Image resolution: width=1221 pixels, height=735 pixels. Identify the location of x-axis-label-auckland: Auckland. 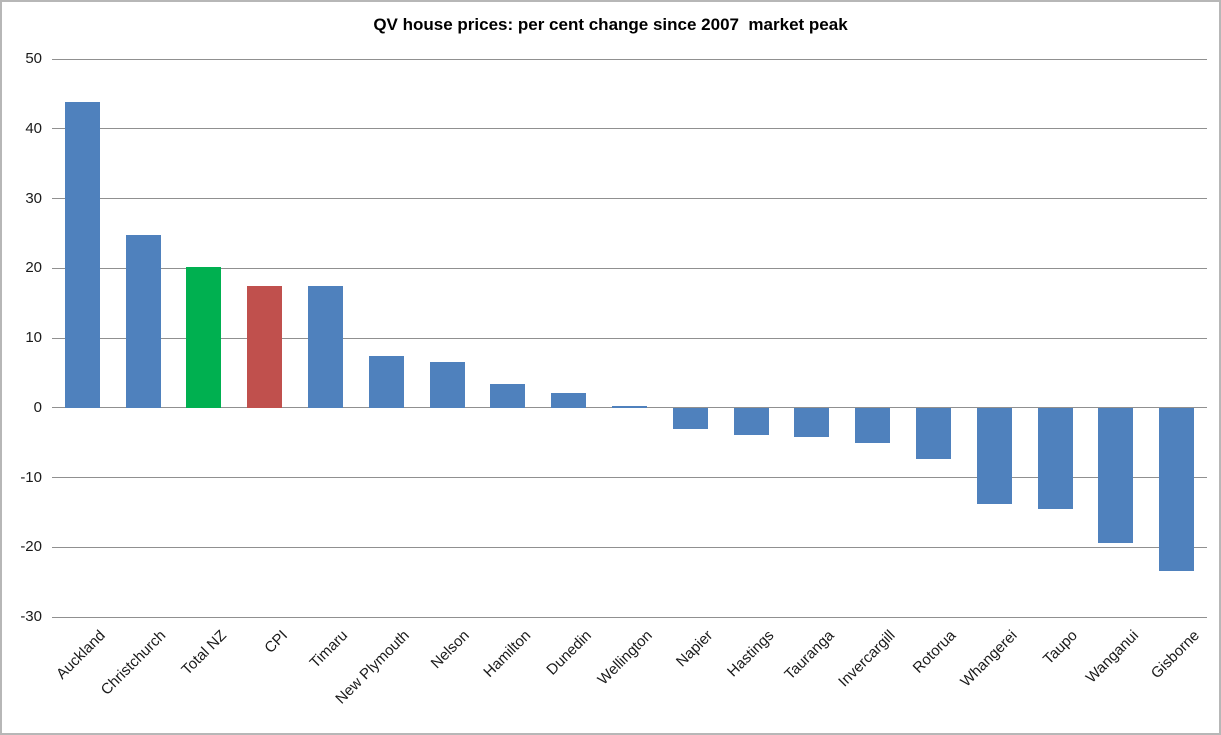
(80, 655).